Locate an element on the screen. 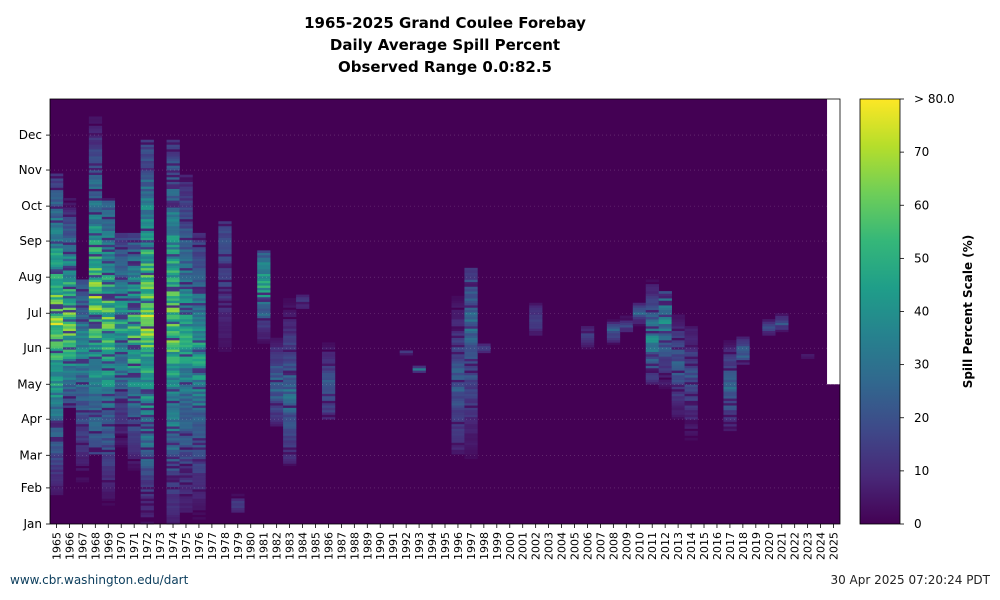  x-tick-label: 2000 is located at coordinates (510, 546).